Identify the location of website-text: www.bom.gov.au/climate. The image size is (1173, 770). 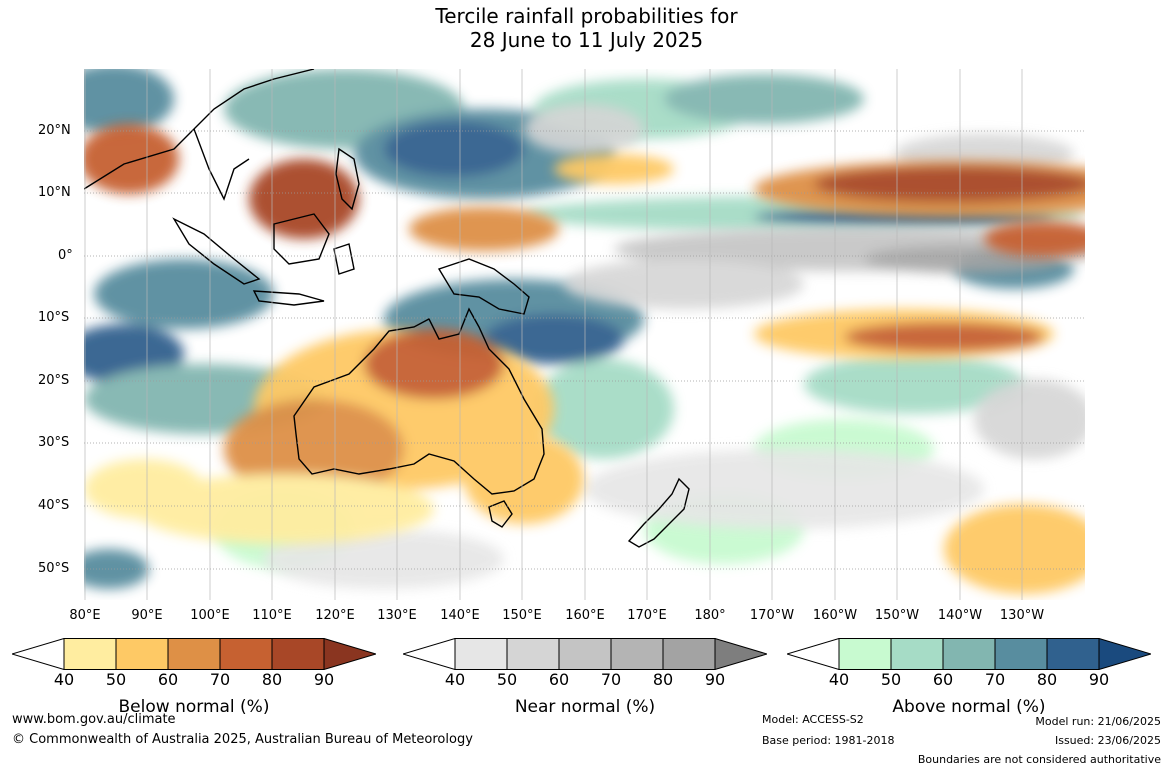
(94, 719).